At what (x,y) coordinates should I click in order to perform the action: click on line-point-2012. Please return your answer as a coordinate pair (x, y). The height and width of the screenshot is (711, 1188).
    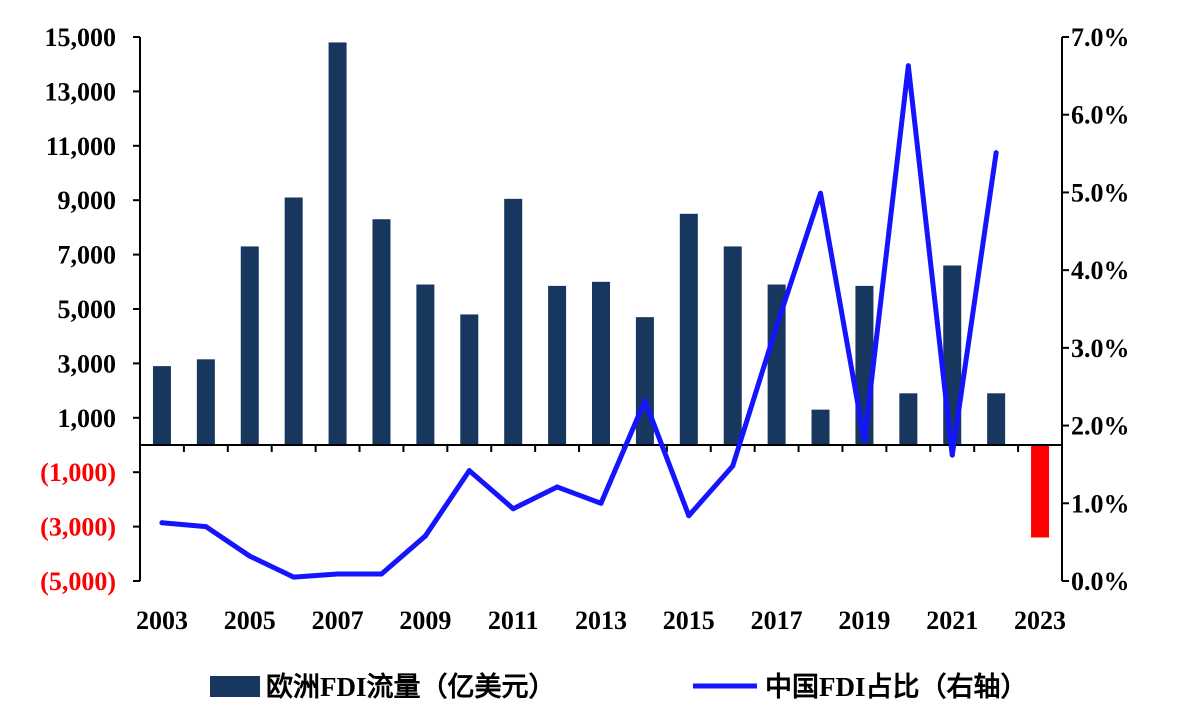
    Looking at the image, I should click on (557, 487).